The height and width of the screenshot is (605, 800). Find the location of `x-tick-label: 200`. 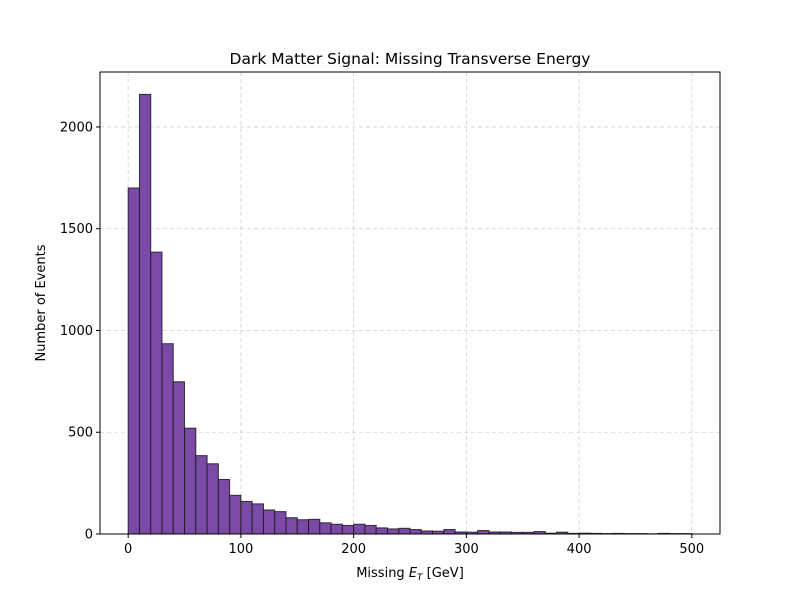

x-tick-label: 200 is located at coordinates (353, 549).